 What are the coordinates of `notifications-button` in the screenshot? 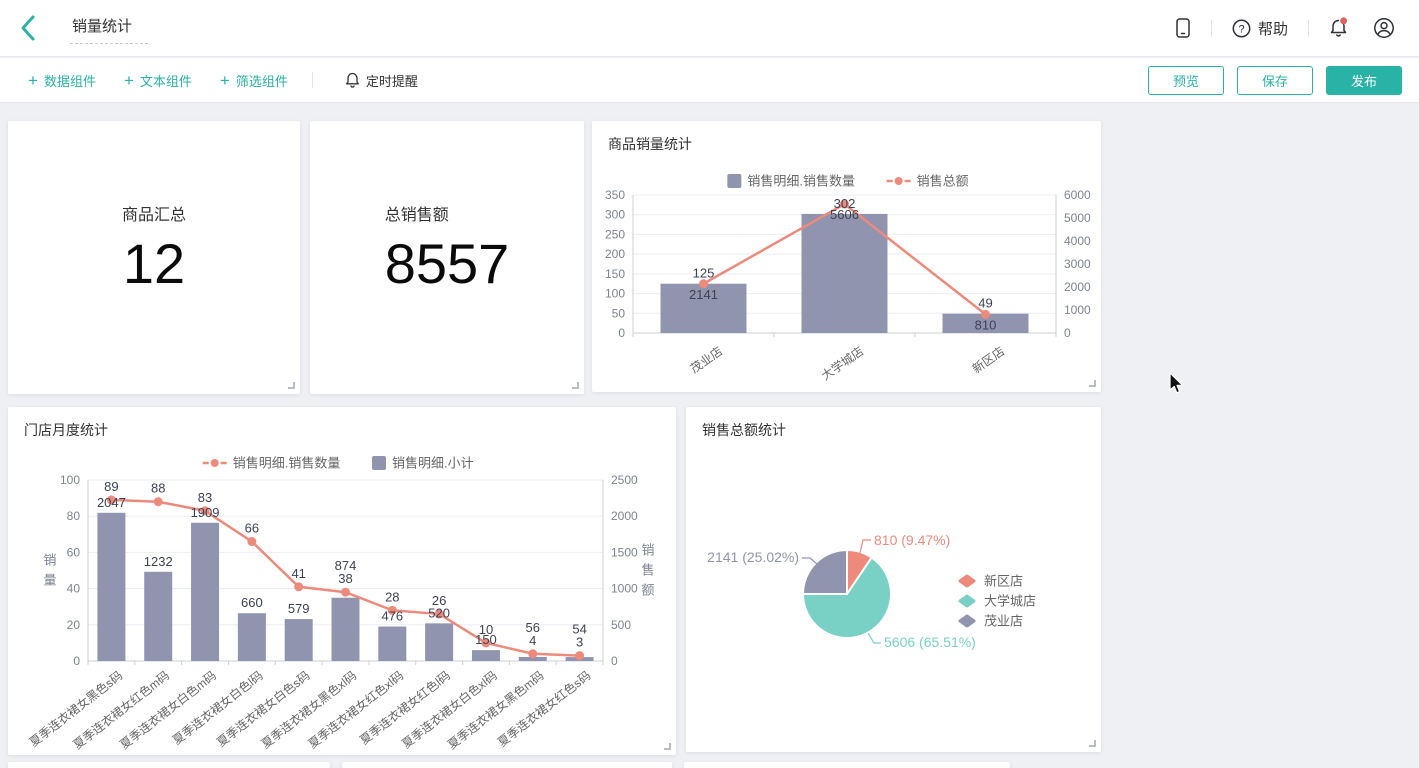 It's located at (1339, 28).